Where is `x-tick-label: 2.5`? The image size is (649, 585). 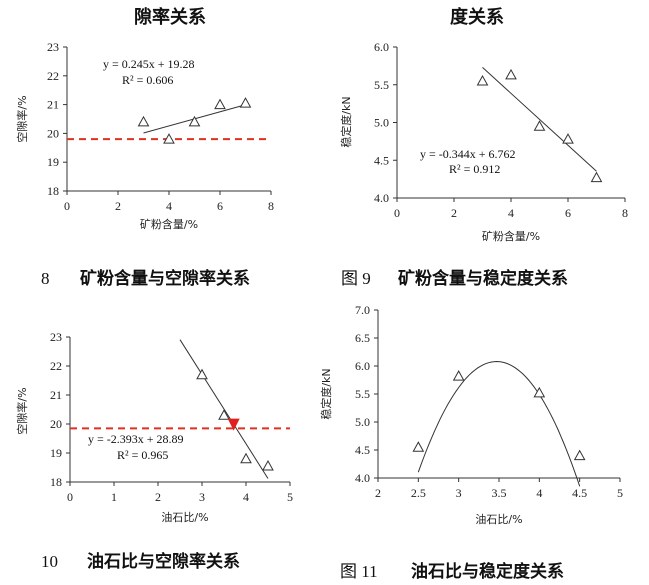
x-tick-label: 2.5 is located at coordinates (418, 493).